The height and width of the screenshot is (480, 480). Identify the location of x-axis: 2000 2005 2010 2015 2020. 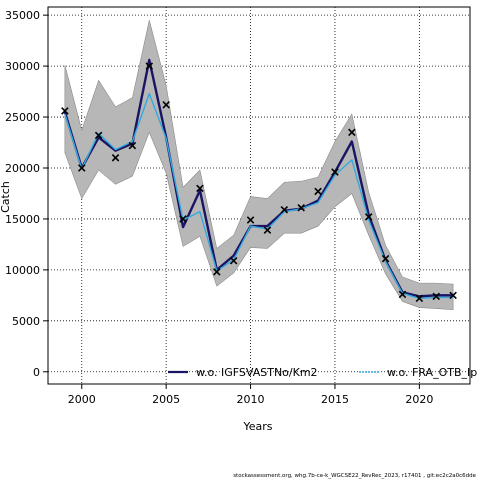
(250, 395).